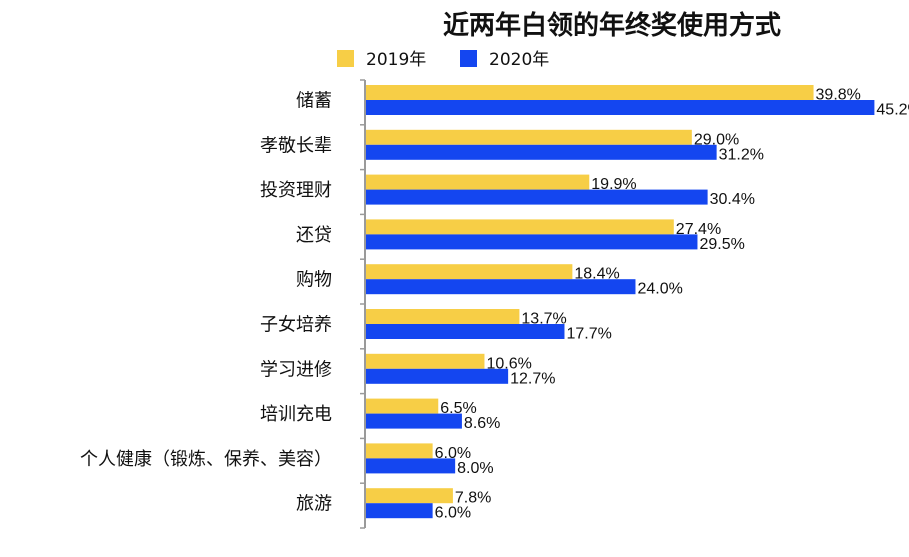 The width and height of the screenshot is (909, 557). Describe the element at coordinates (596, 274) in the screenshot. I see `data-label: 18.4%` at that location.